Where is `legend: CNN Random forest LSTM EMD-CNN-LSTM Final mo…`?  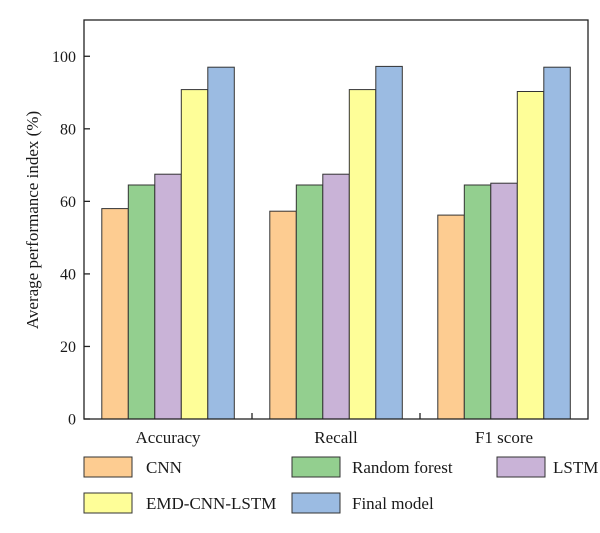
legend: CNN Random forest LSTM EMD-CNN-LSTM Final mo… is located at coordinates (340, 485).